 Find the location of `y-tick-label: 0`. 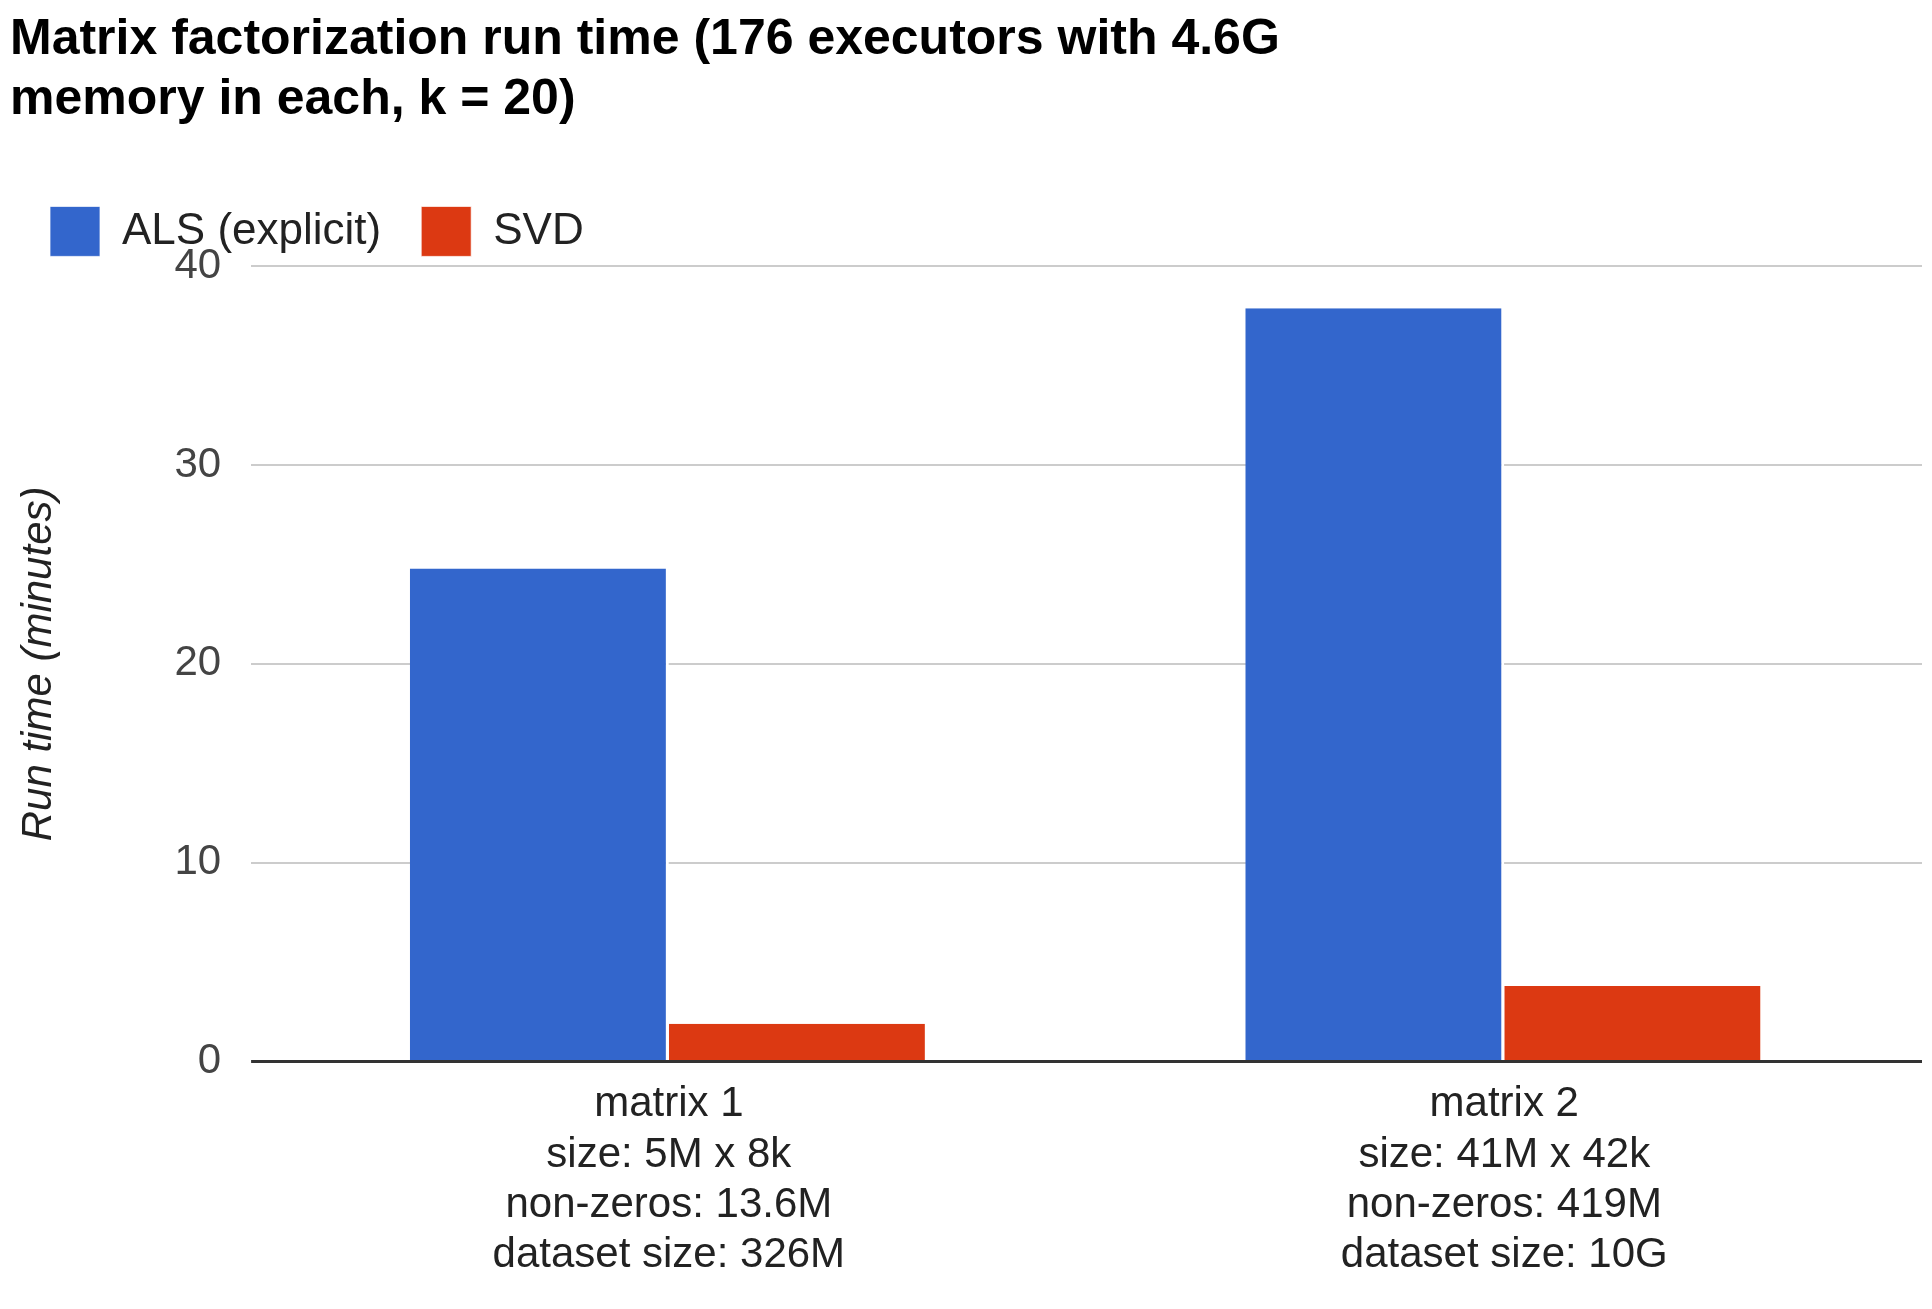

y-tick-label: 0 is located at coordinates (209, 1058).